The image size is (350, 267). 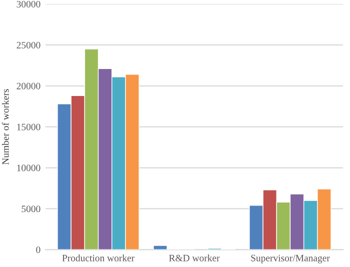 I want to click on x-tick-label: R&D worker, so click(x=194, y=258).